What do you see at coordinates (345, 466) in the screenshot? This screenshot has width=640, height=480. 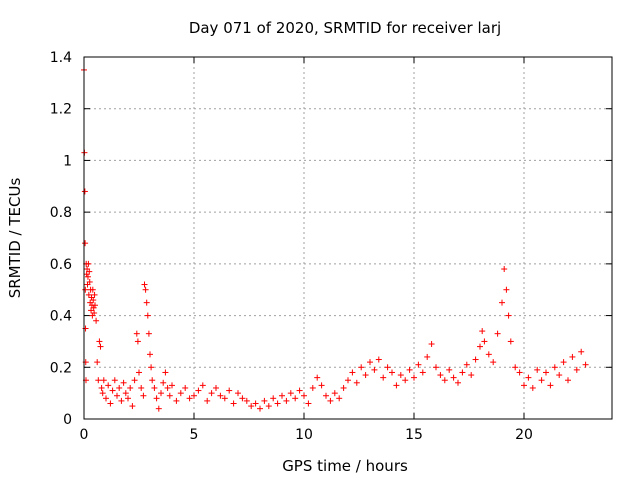 I see `x-axis-label: GPS time / hours` at bounding box center [345, 466].